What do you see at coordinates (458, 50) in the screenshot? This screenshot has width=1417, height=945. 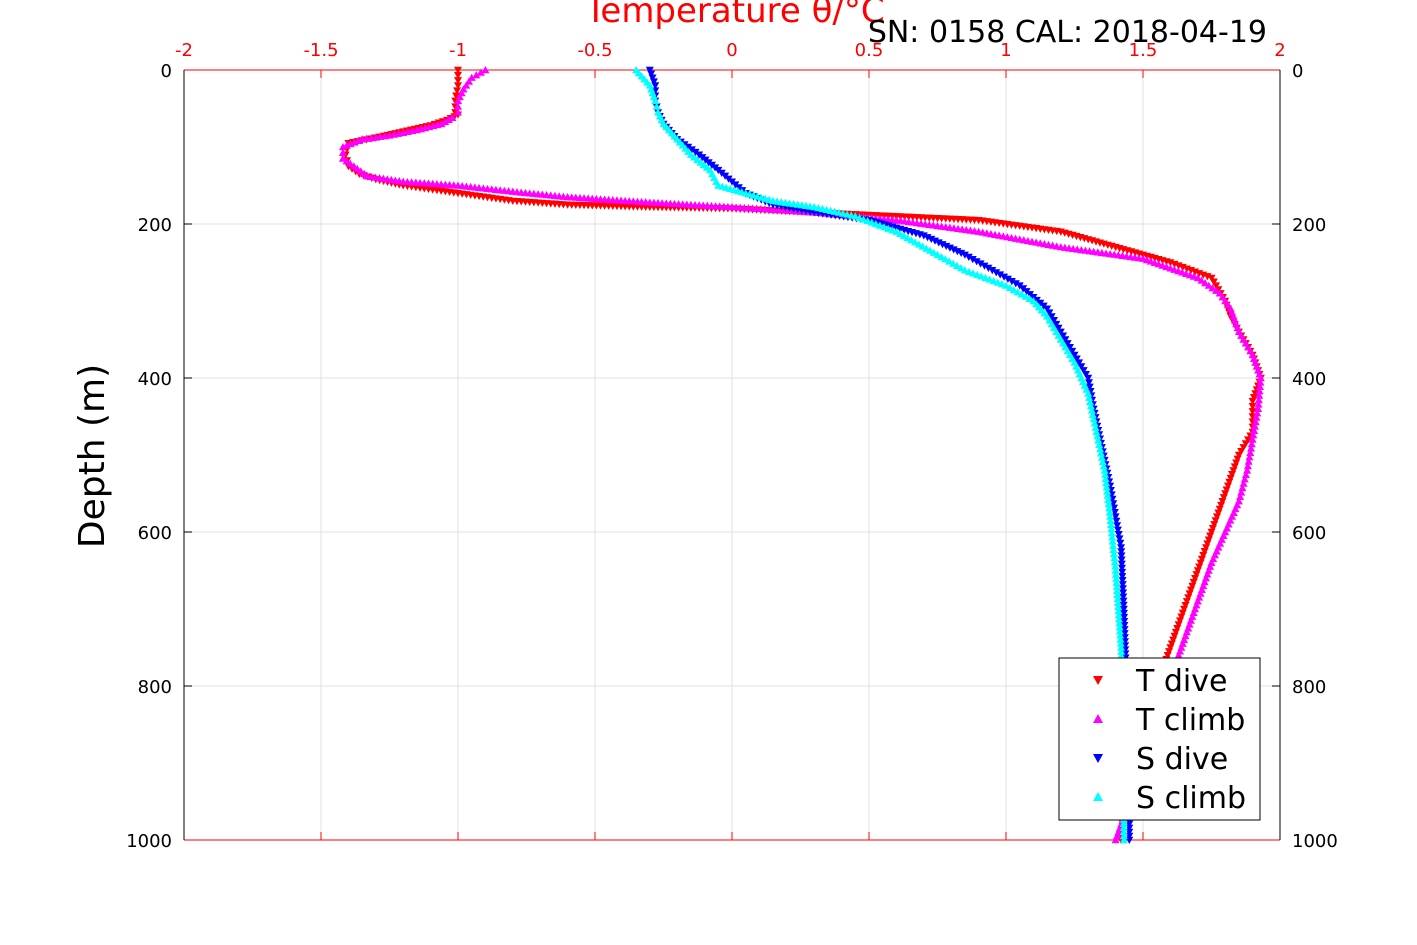 I see `x-tick-label: -1` at bounding box center [458, 50].